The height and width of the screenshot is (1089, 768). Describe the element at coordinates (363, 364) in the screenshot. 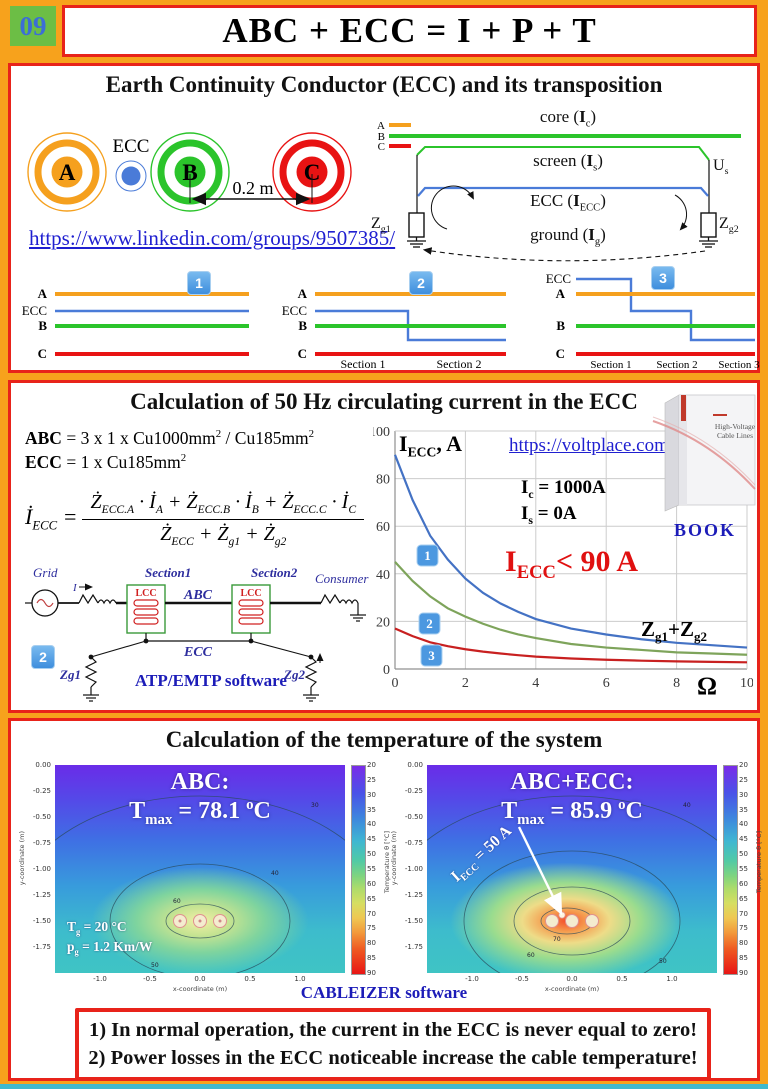

I see `t2-section1: Section 1` at that location.